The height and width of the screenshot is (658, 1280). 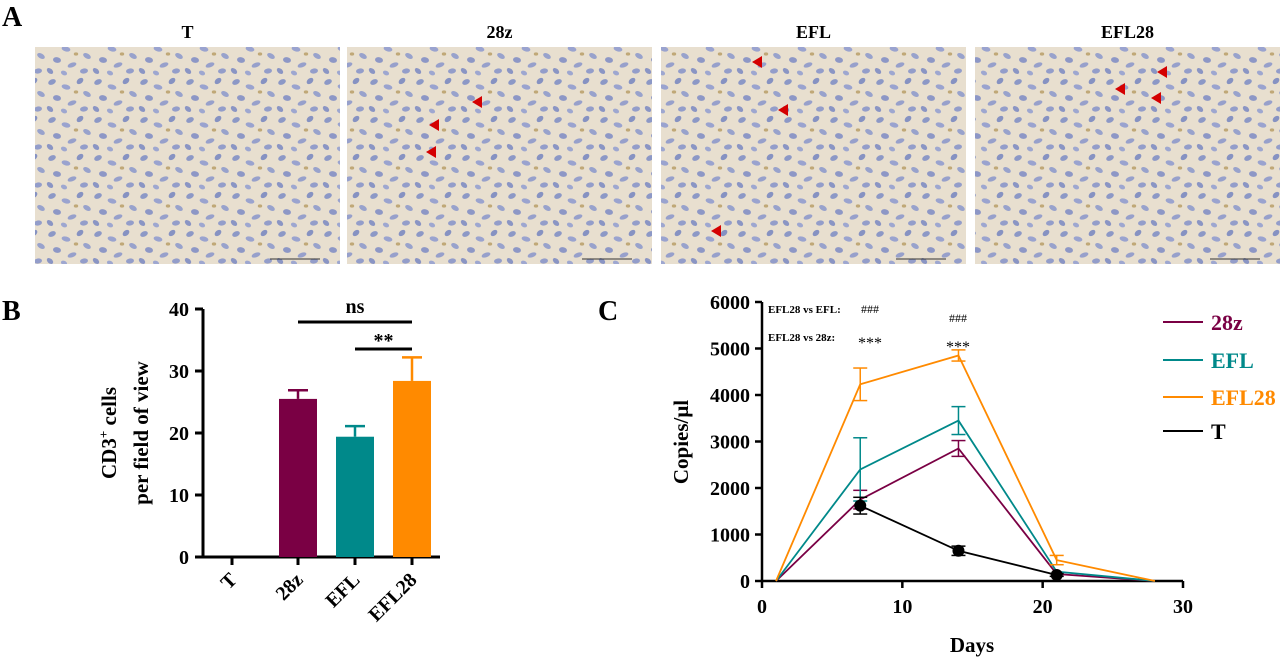 What do you see at coordinates (11, 311) in the screenshot?
I see `panel-b-letter: B` at bounding box center [11, 311].